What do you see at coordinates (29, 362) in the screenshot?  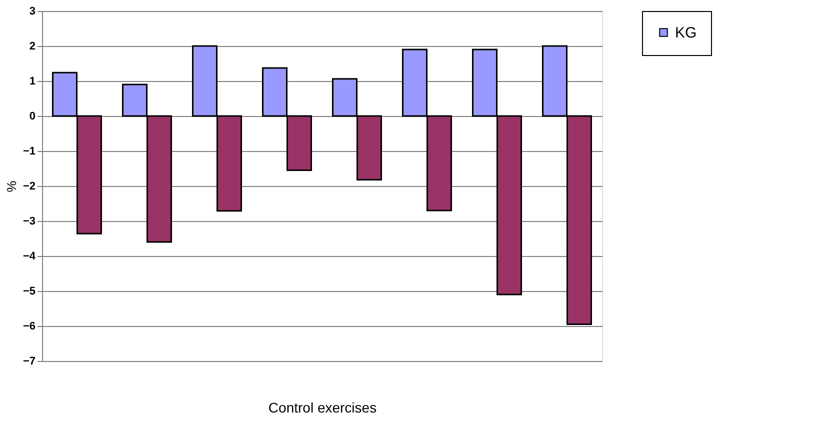 I see `y-tick-label: −7` at bounding box center [29, 362].